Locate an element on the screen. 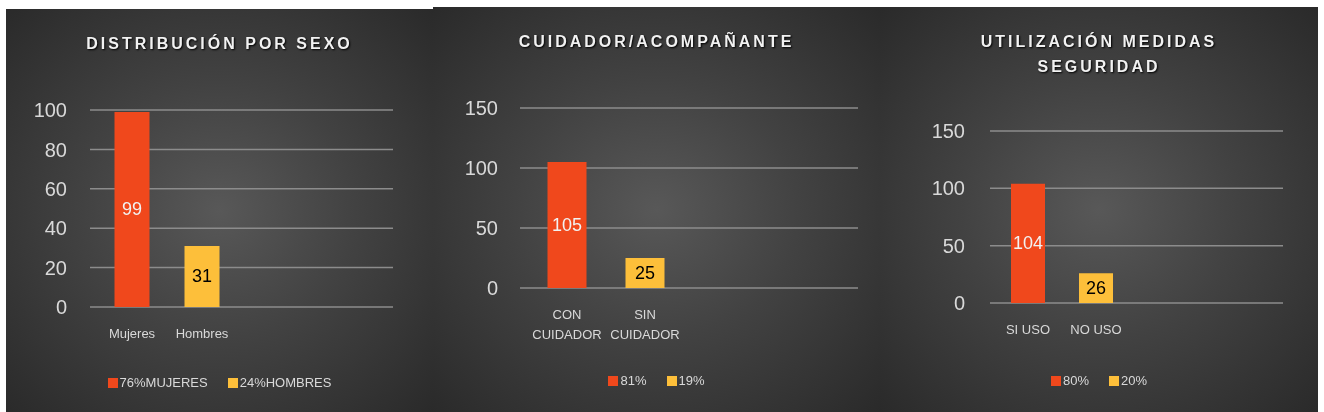 The image size is (1324, 412). y-tick-label: 40 is located at coordinates (55, 228).